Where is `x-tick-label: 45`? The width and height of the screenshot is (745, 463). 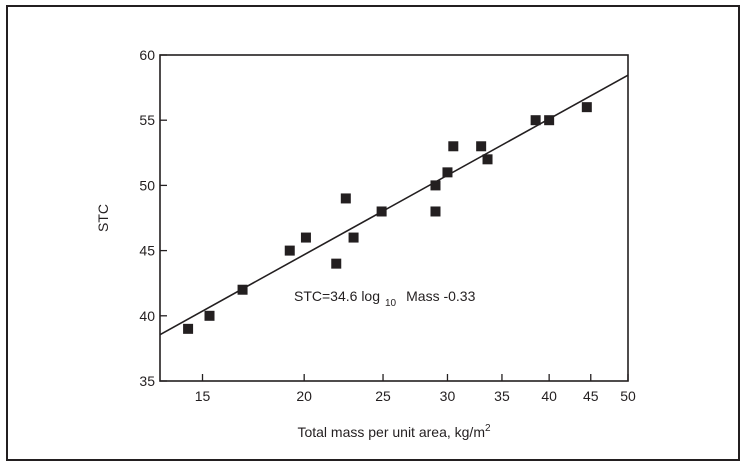
x-tick-label: 45 is located at coordinates (591, 396).